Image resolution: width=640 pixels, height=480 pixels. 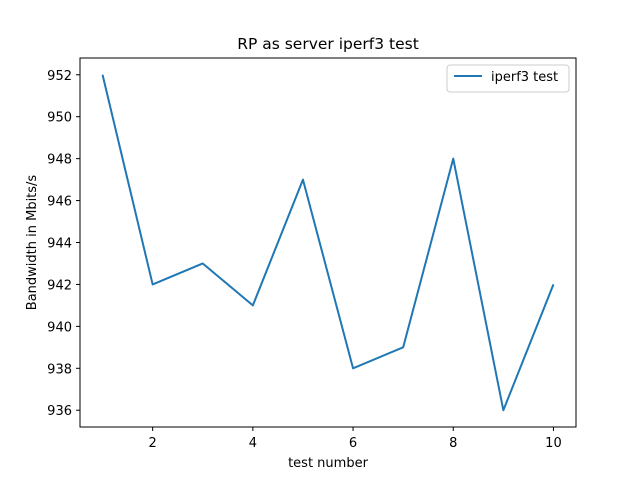 I want to click on y-tick-label: 936, so click(x=59, y=411).